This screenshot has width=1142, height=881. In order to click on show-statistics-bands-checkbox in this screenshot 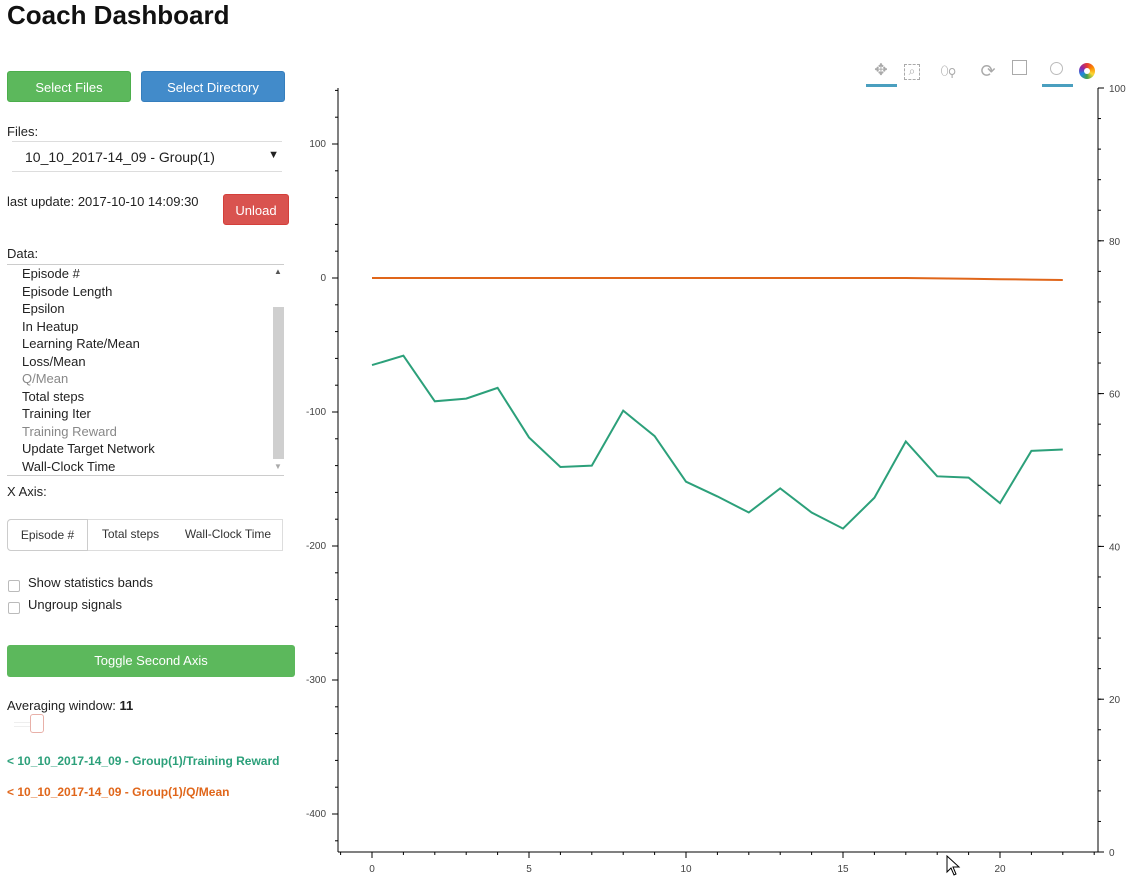, I will do `click(14, 586)`.